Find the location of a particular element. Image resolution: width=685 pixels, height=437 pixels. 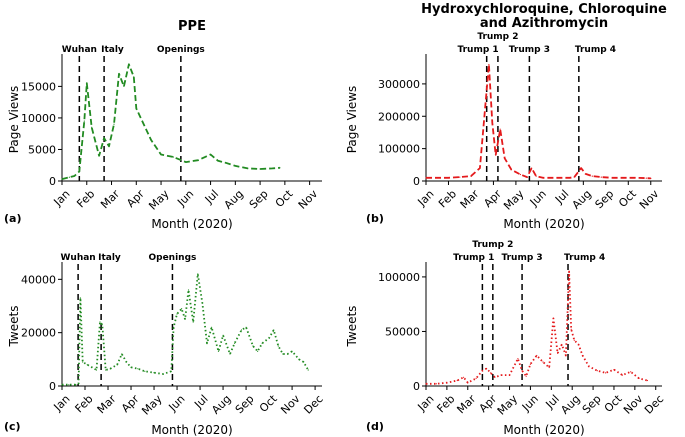

y-axis-label: Page Views is located at coordinates (14, 120).